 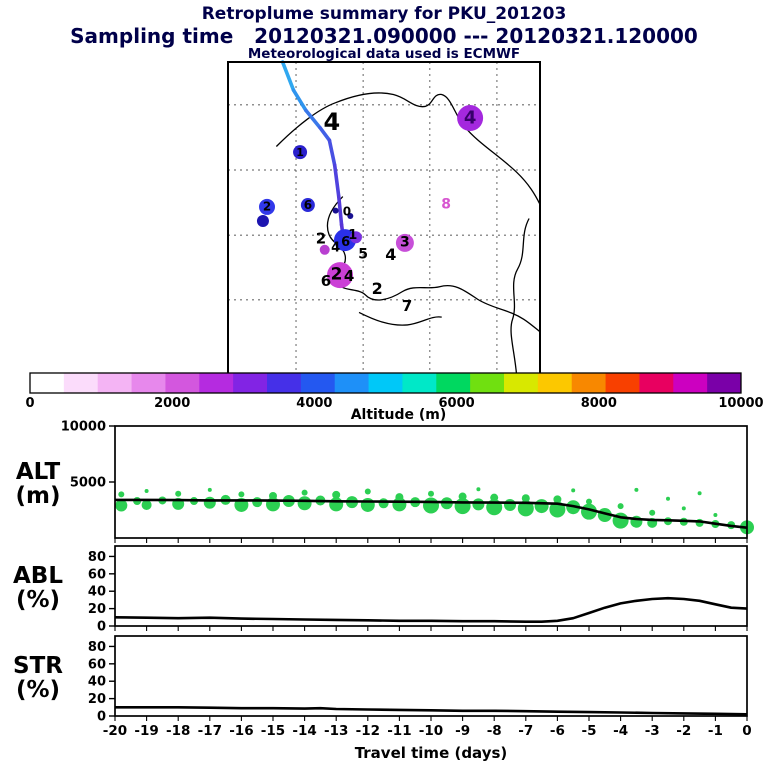 I want to click on ytick-label-ALT: 5000, so click(x=88, y=483).